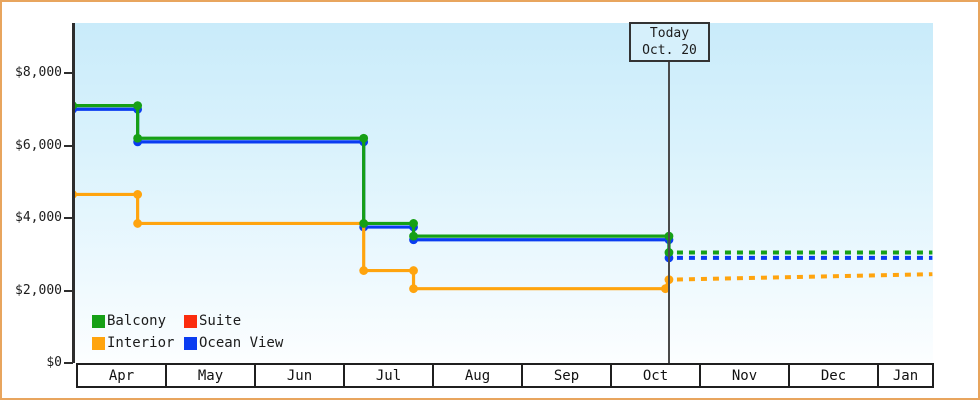 Image resolution: width=980 pixels, height=400 pixels. What do you see at coordinates (800, 277) in the screenshot?
I see `interior-projection-line` at bounding box center [800, 277].